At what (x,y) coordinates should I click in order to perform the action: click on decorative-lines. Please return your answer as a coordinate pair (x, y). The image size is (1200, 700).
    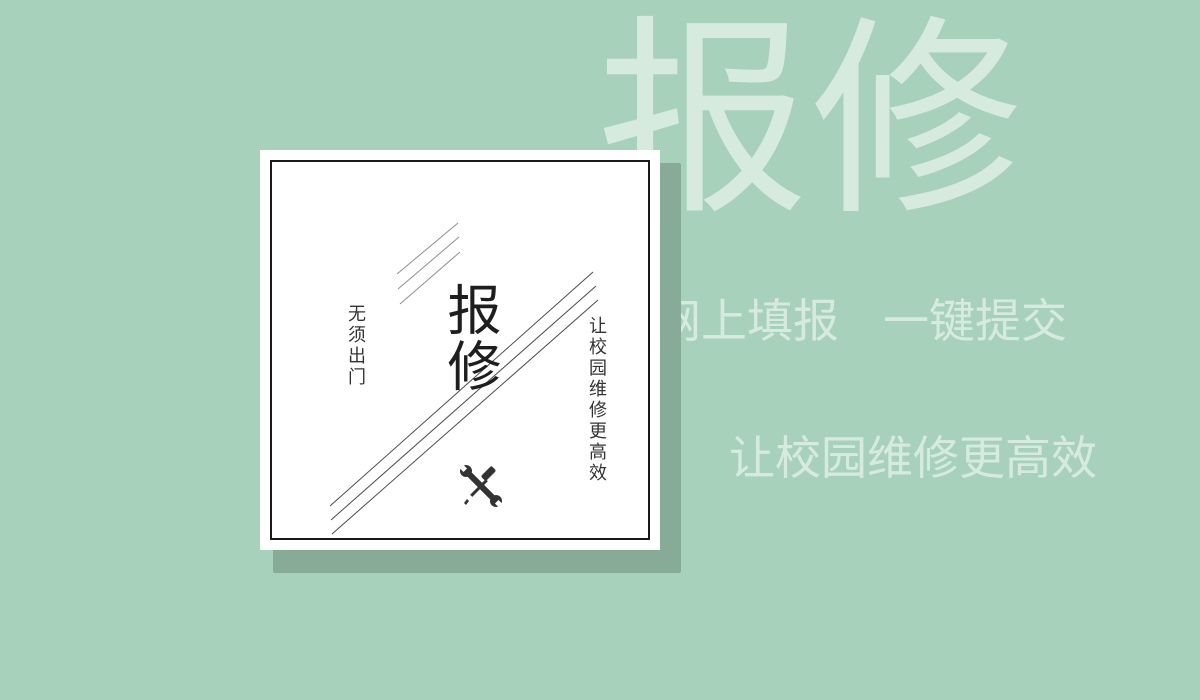
    Looking at the image, I should click on (464, 378).